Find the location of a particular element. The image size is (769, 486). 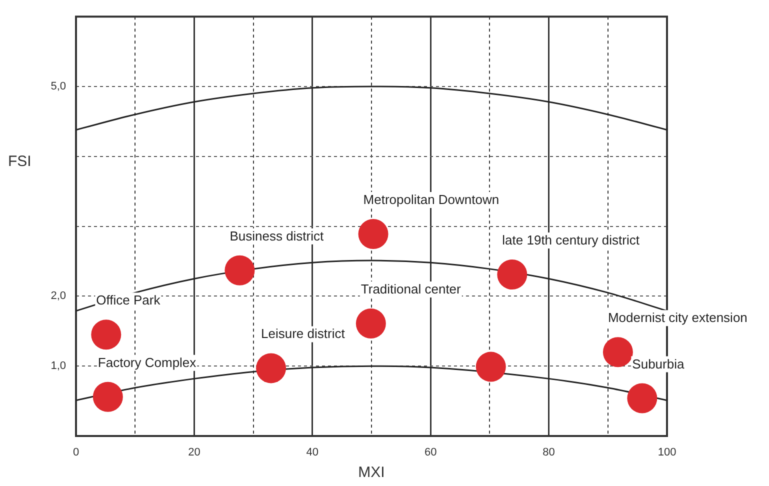

x-tick-label: 100 is located at coordinates (667, 452).